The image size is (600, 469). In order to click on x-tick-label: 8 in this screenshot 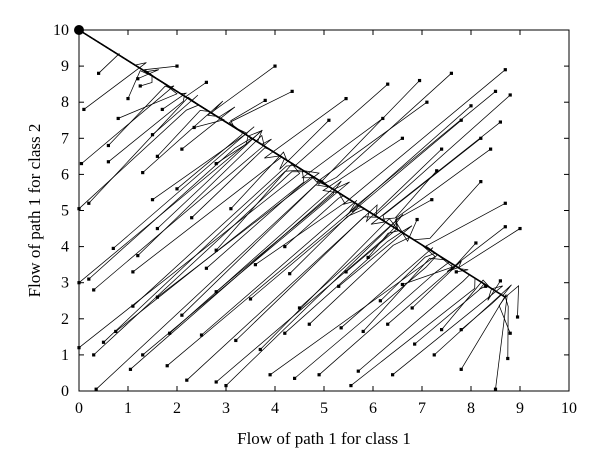, I will do `click(471, 408)`.